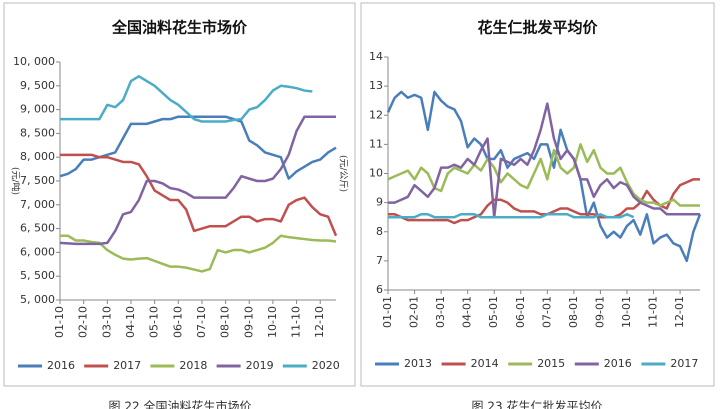 This screenshot has height=409, width=720. I want to click on y-tick-label: 8, 500, so click(37, 132).